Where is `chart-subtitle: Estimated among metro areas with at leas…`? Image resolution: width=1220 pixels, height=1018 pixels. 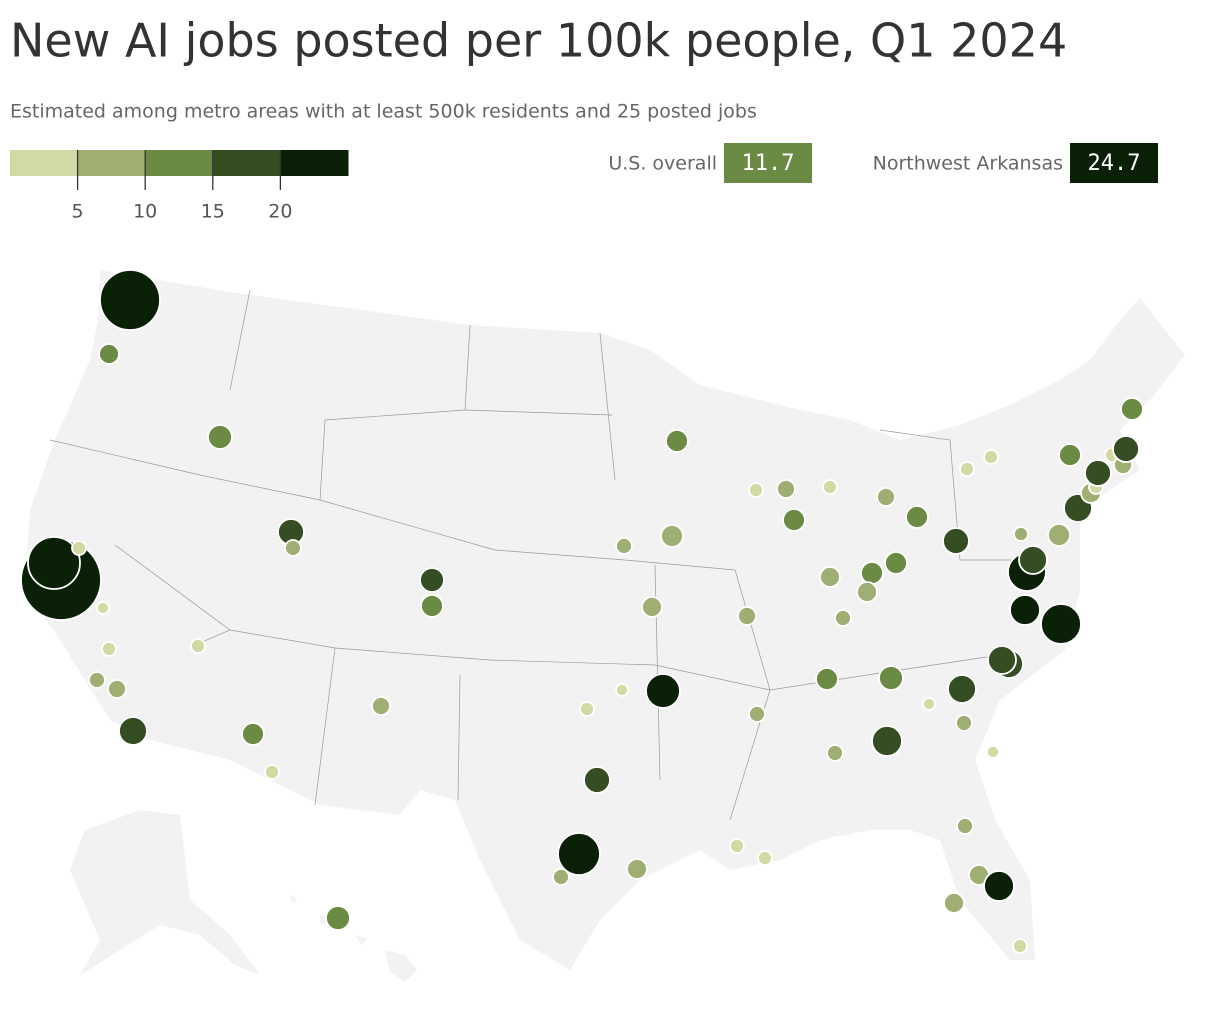
chart-subtitle: Estimated among metro areas with at leas… is located at coordinates (383, 112).